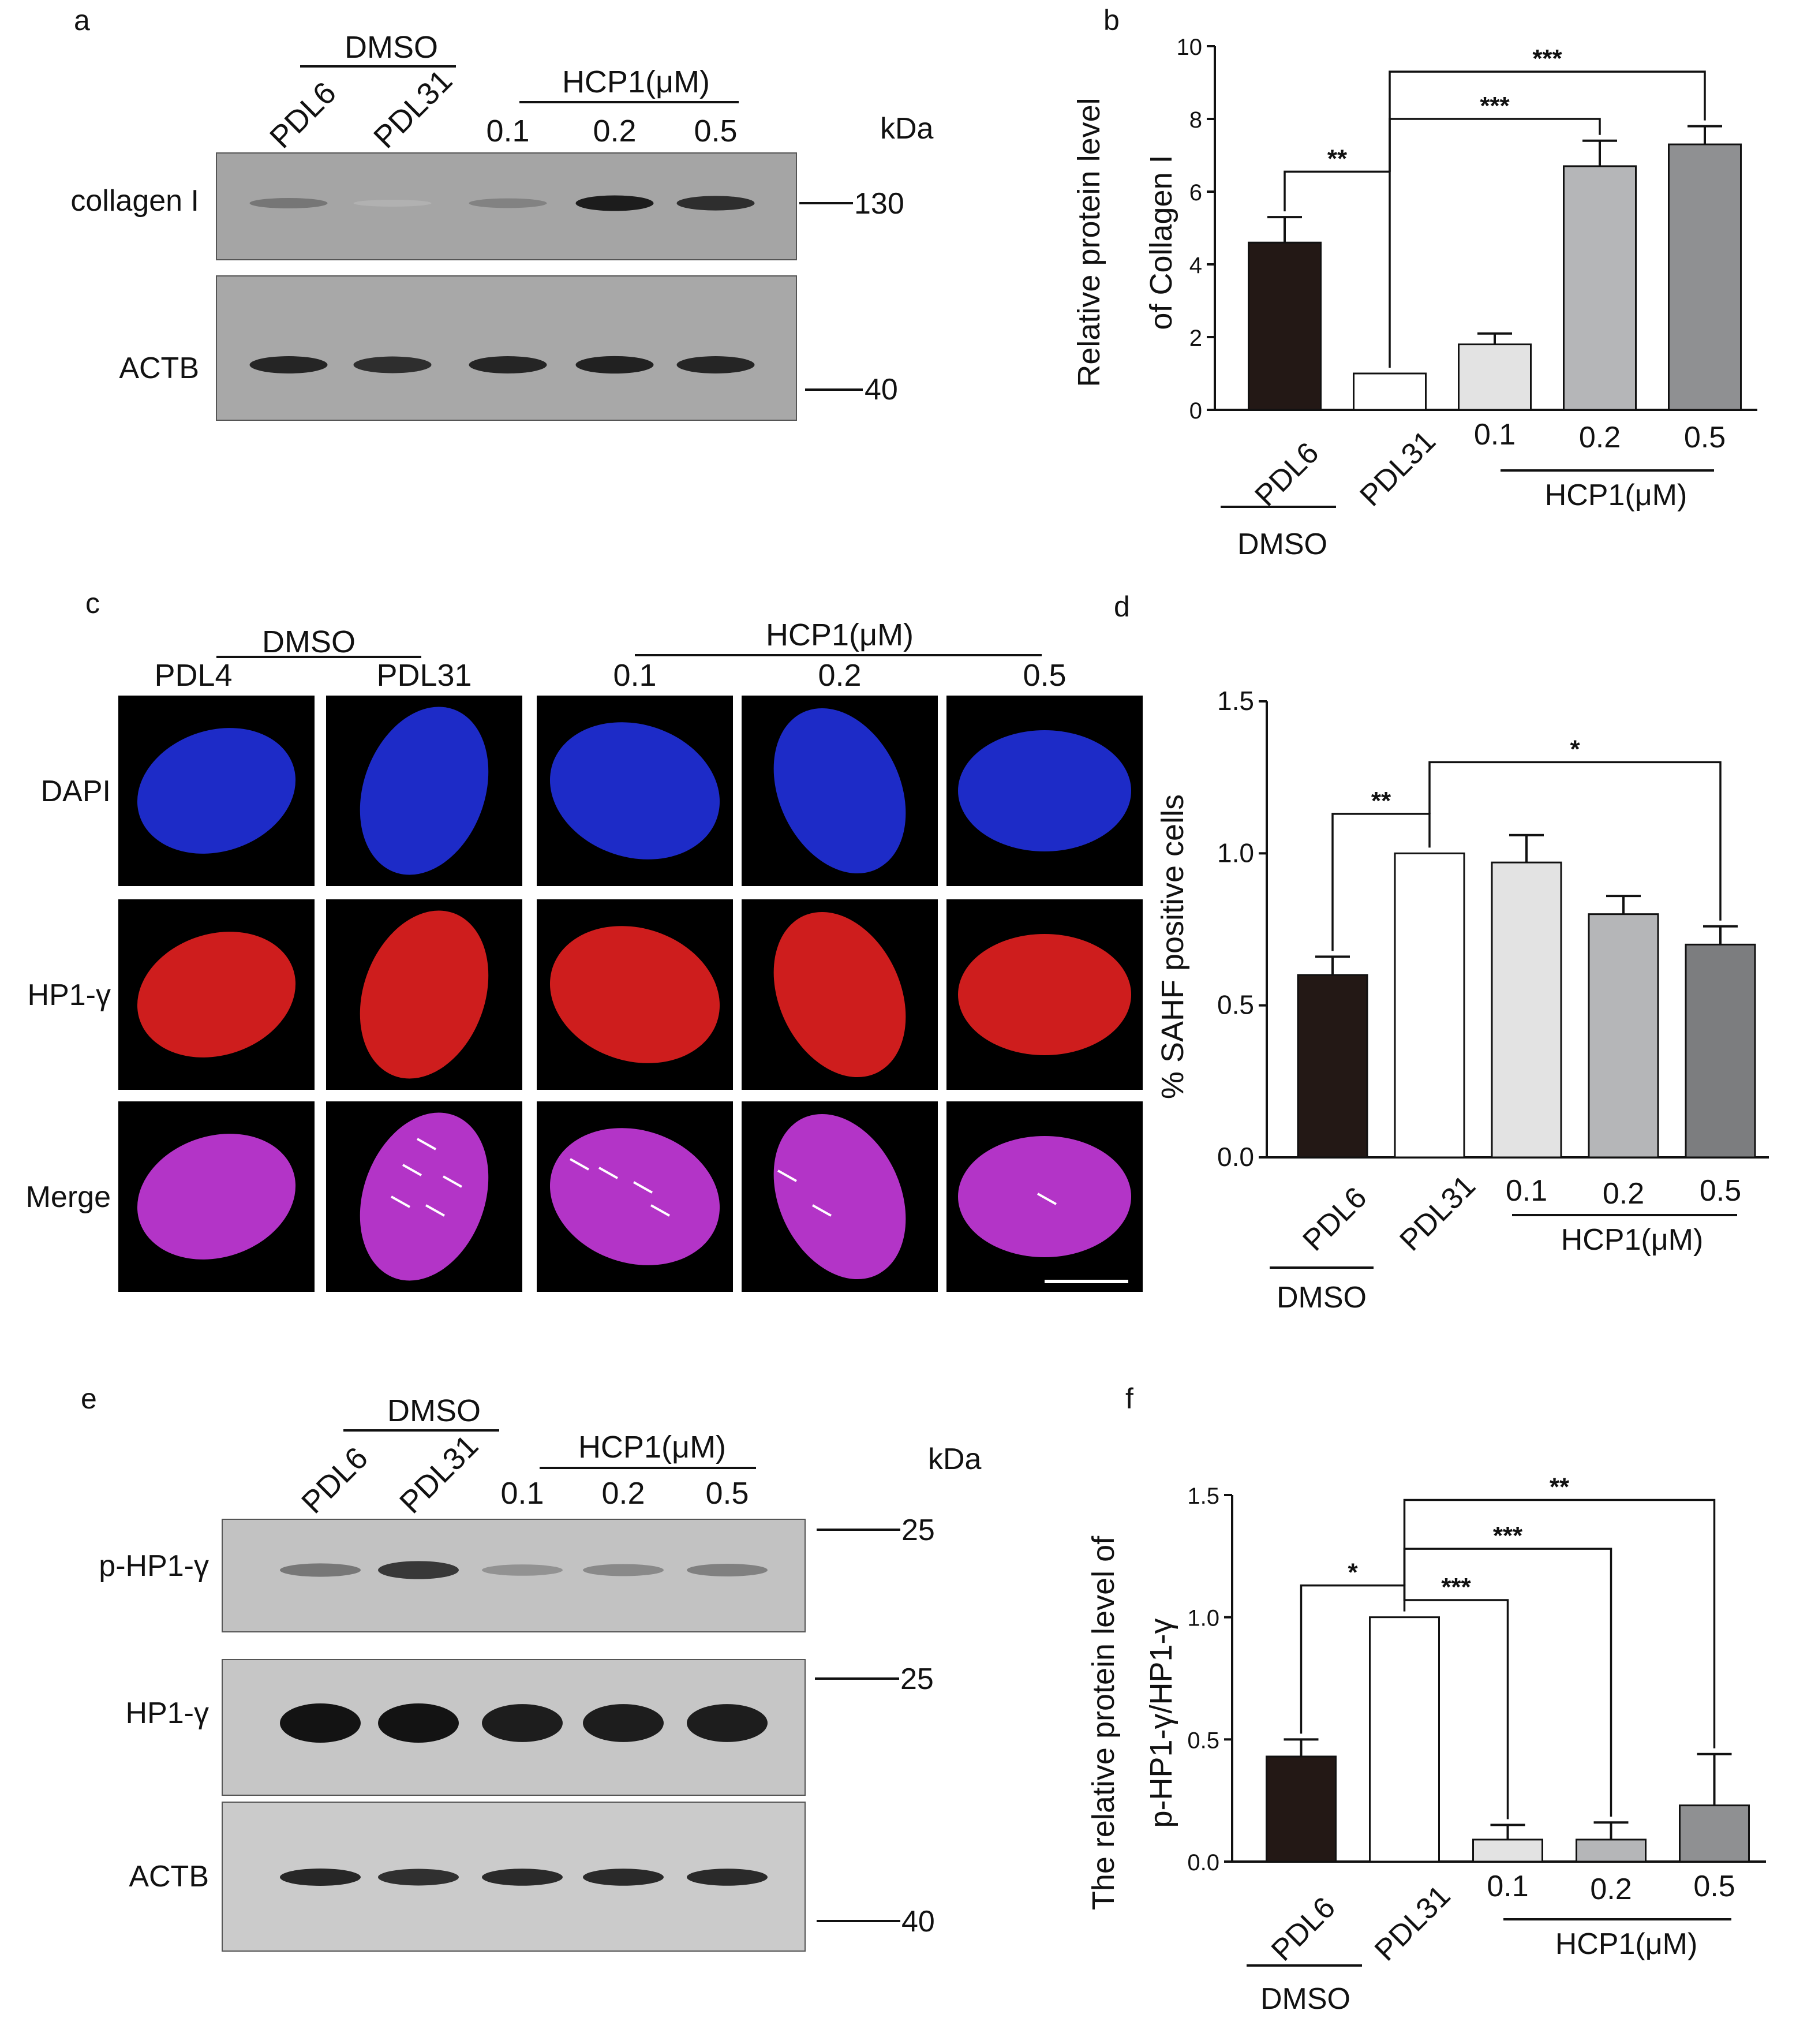 Image resolution: width=1796 pixels, height=2044 pixels. Describe the element at coordinates (907, 128) in the screenshot. I see `panel-a-kda-label: kDa` at that location.